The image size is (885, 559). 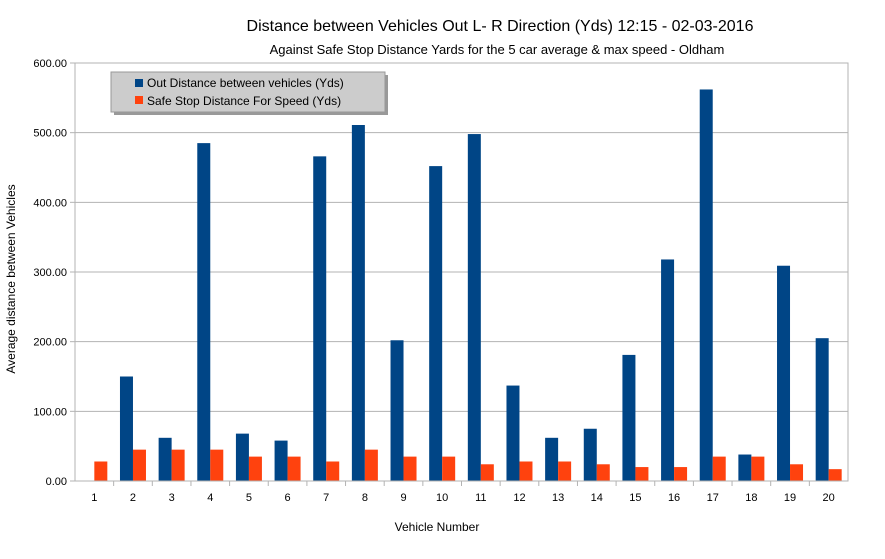 I want to click on x-tick-label: 10, so click(x=442, y=498).